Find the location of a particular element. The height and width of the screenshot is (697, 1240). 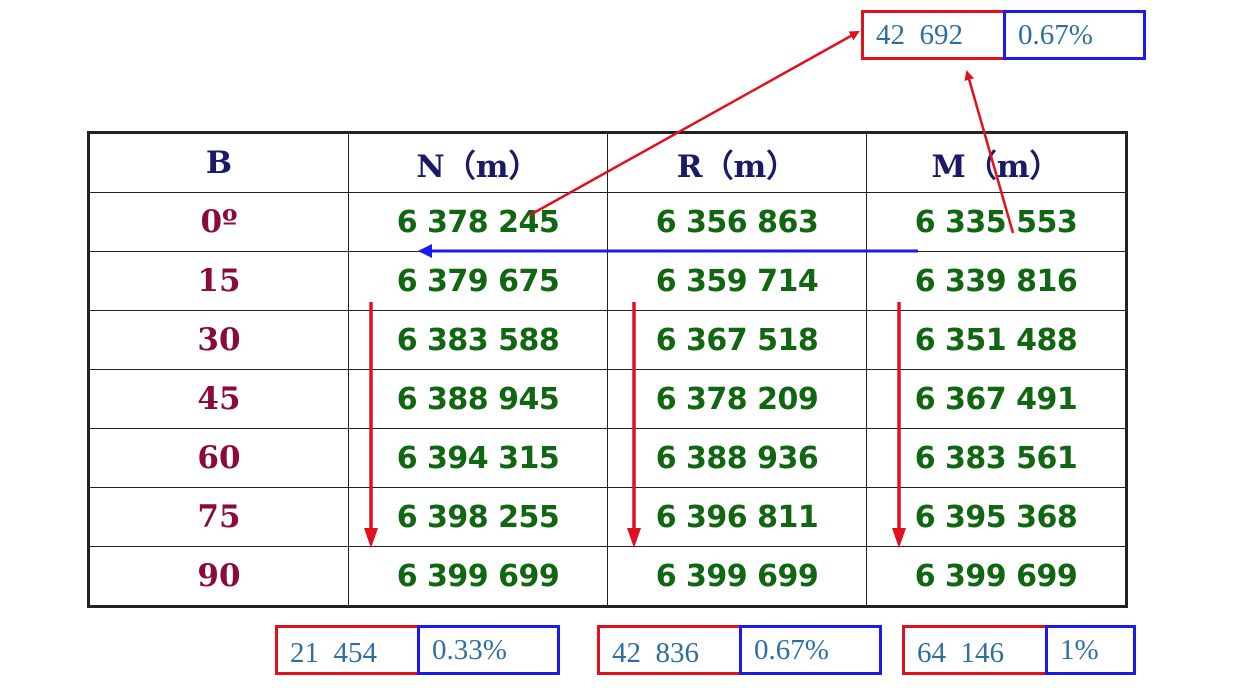

latitude-cell: 15 is located at coordinates (218, 281).